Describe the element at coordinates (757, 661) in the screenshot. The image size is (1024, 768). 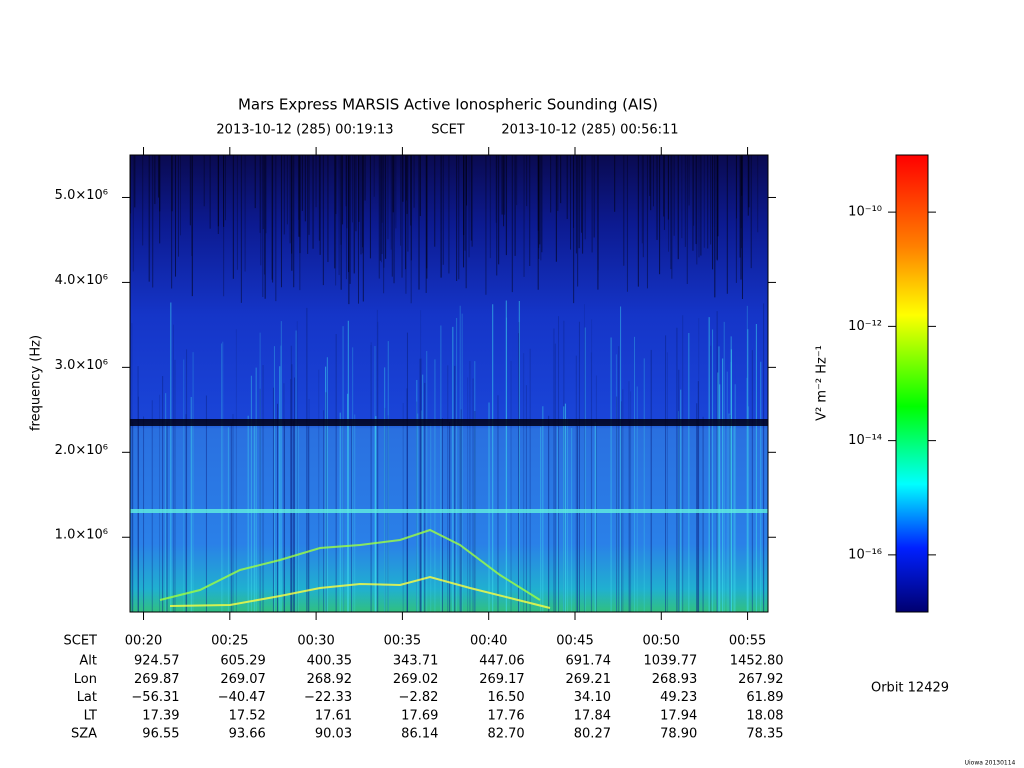
I see `ephemeris-value: 1452.80` at that location.